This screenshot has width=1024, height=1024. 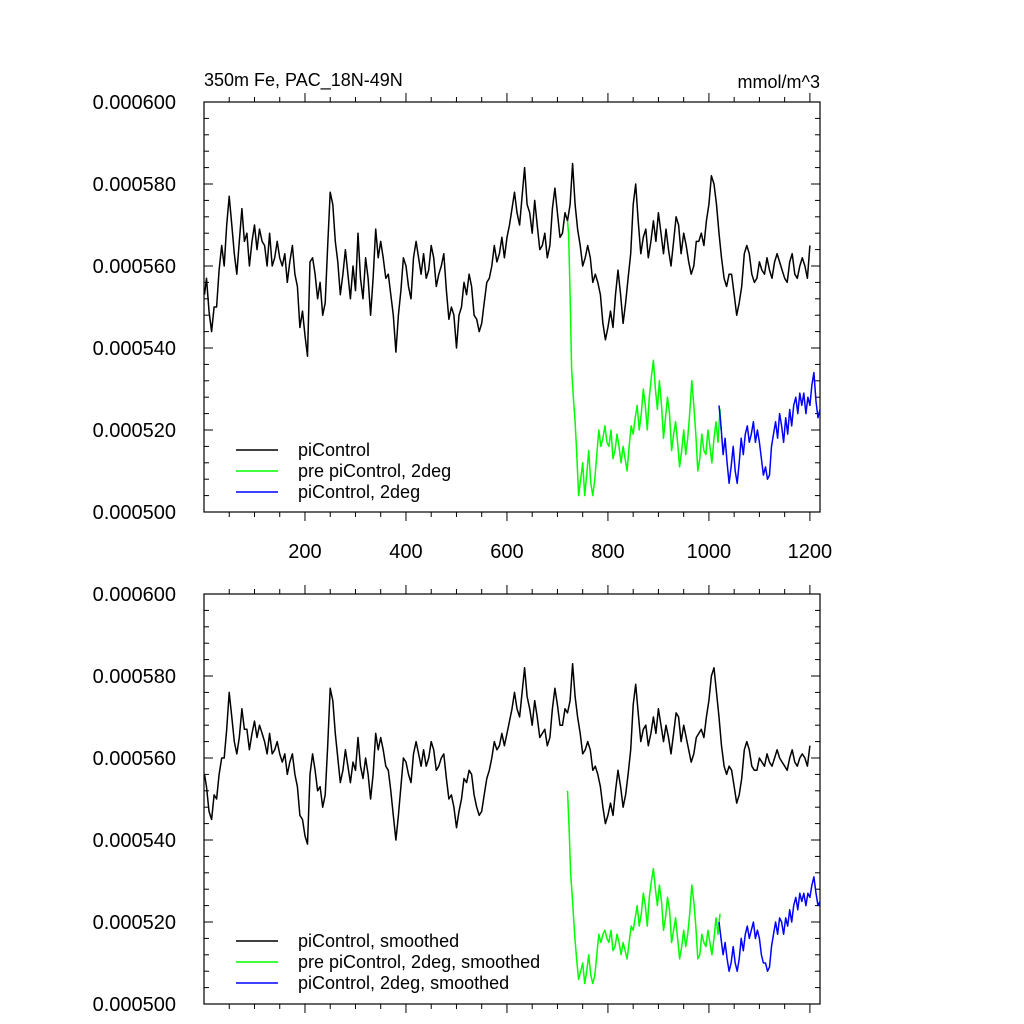 What do you see at coordinates (810, 552) in the screenshot?
I see `x-tick-label: 1200` at bounding box center [810, 552].